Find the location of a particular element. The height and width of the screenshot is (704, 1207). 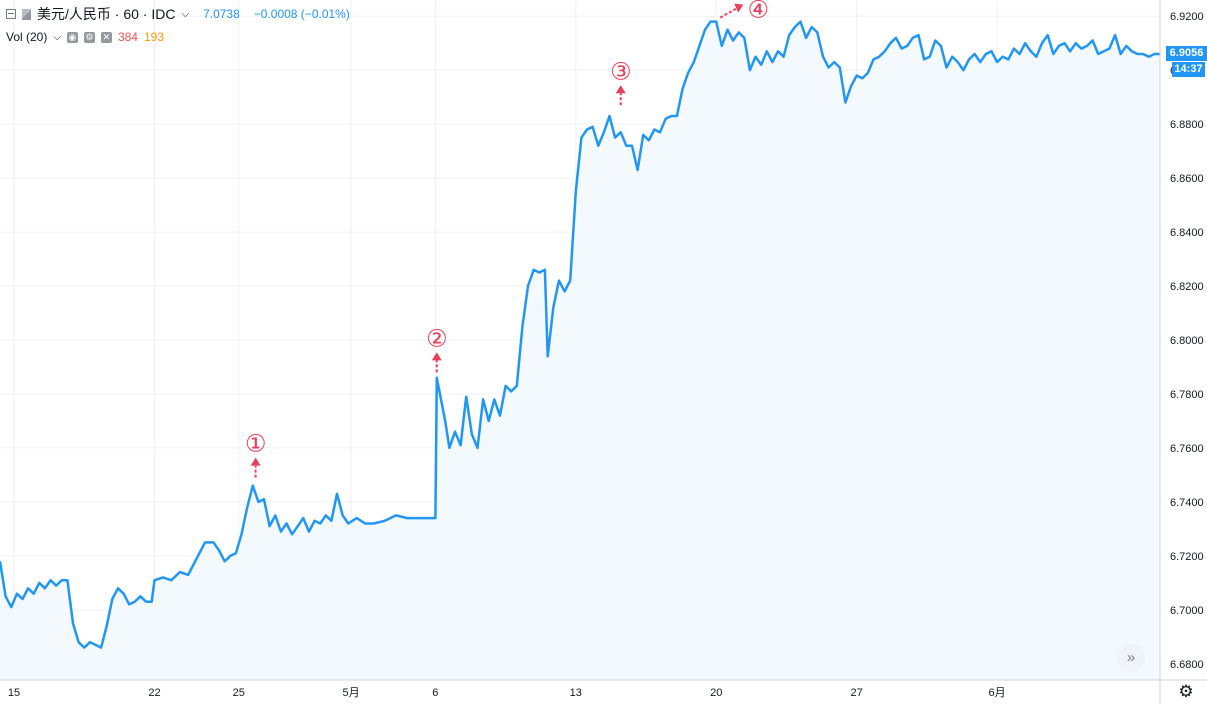

x-tick-label: 5月 is located at coordinates (351, 693).